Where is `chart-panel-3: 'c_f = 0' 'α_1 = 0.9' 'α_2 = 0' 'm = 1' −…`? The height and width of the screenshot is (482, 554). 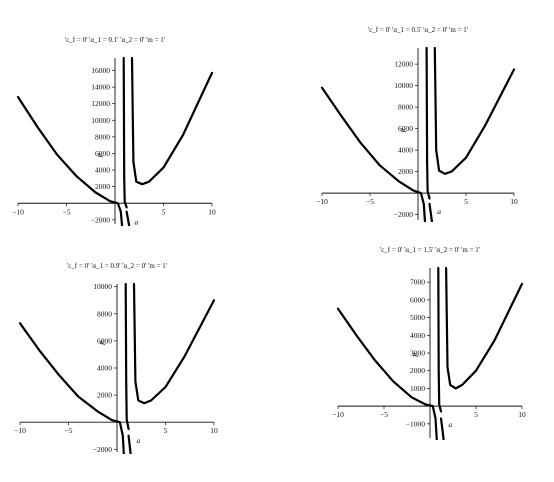
chart-panel-3: 'c_f = 0' 'α_1 = 0.9' 'α_2 = 0' 'm = 1' −… is located at coordinates (116, 358).